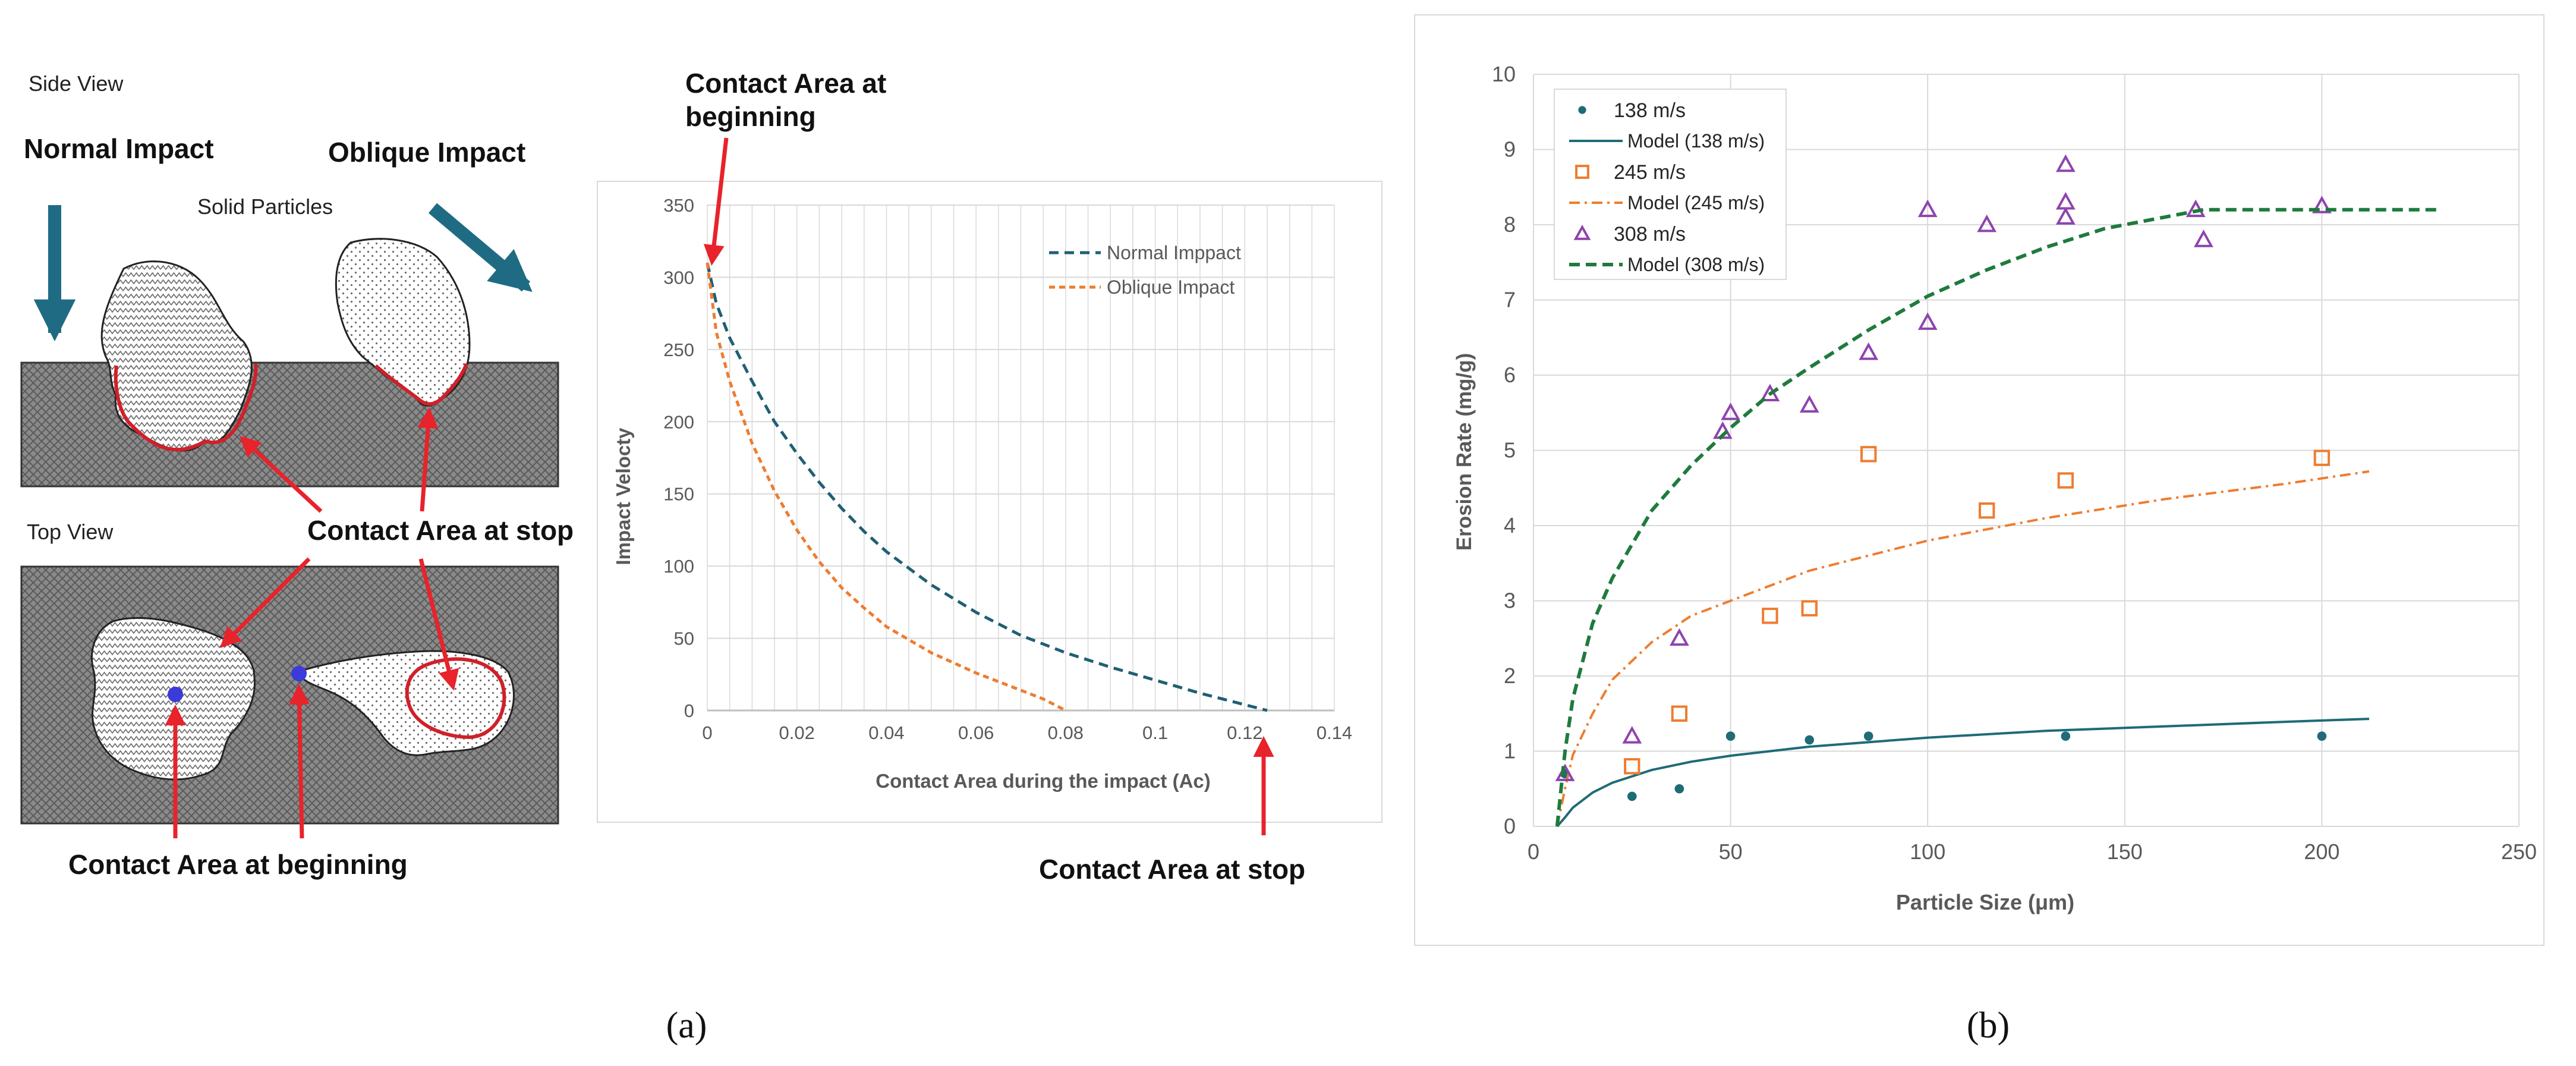  What do you see at coordinates (976, 733) in the screenshot?
I see `chart-a-x-tick-label: 0.06` at bounding box center [976, 733].